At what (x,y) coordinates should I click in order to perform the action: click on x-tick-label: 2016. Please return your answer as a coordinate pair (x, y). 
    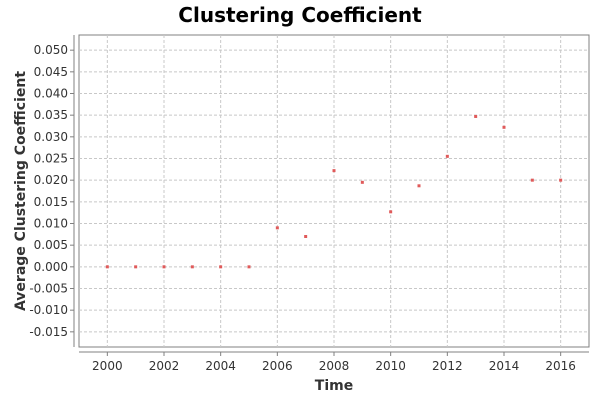
    Looking at the image, I should click on (560, 366).